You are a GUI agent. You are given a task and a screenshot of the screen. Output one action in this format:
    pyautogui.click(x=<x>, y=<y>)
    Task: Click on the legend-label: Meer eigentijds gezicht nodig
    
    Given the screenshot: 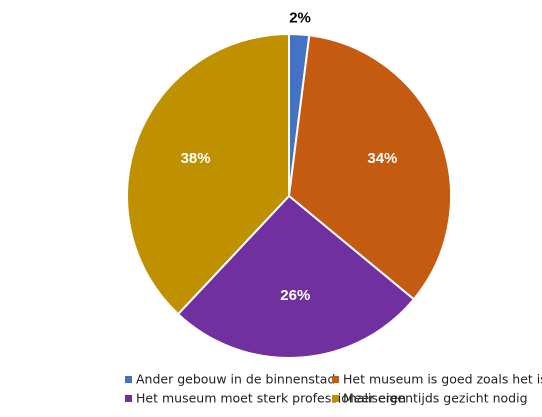 What is the action you would take?
    pyautogui.click(x=435, y=398)
    